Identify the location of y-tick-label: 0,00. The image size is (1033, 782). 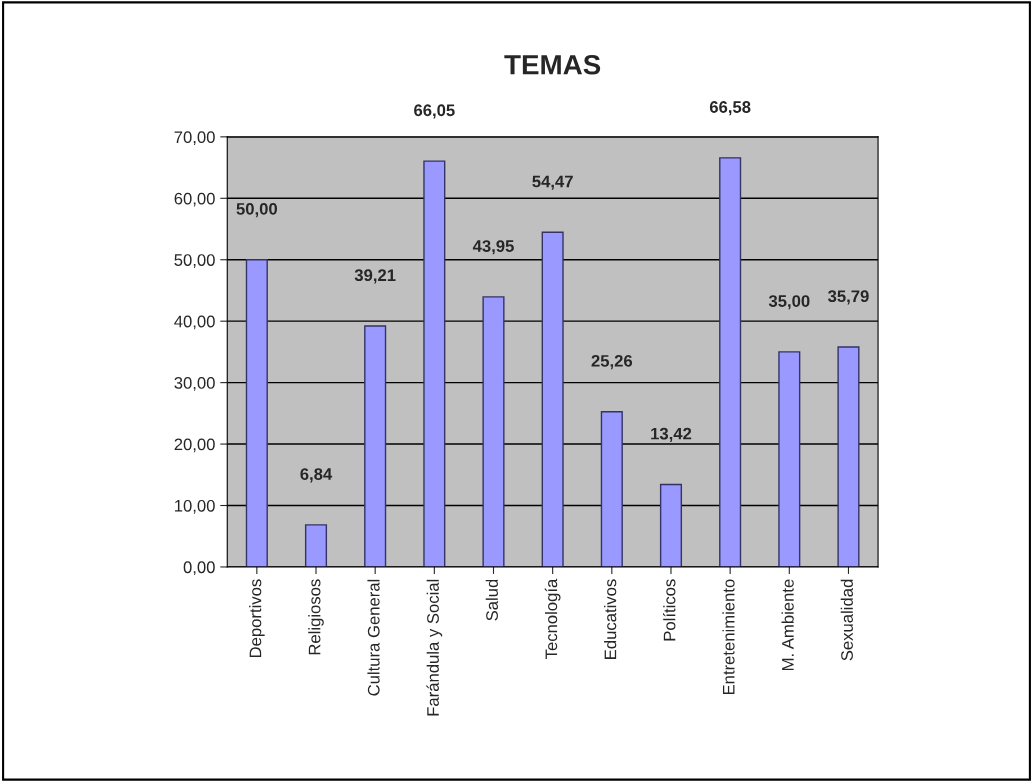
(199, 568).